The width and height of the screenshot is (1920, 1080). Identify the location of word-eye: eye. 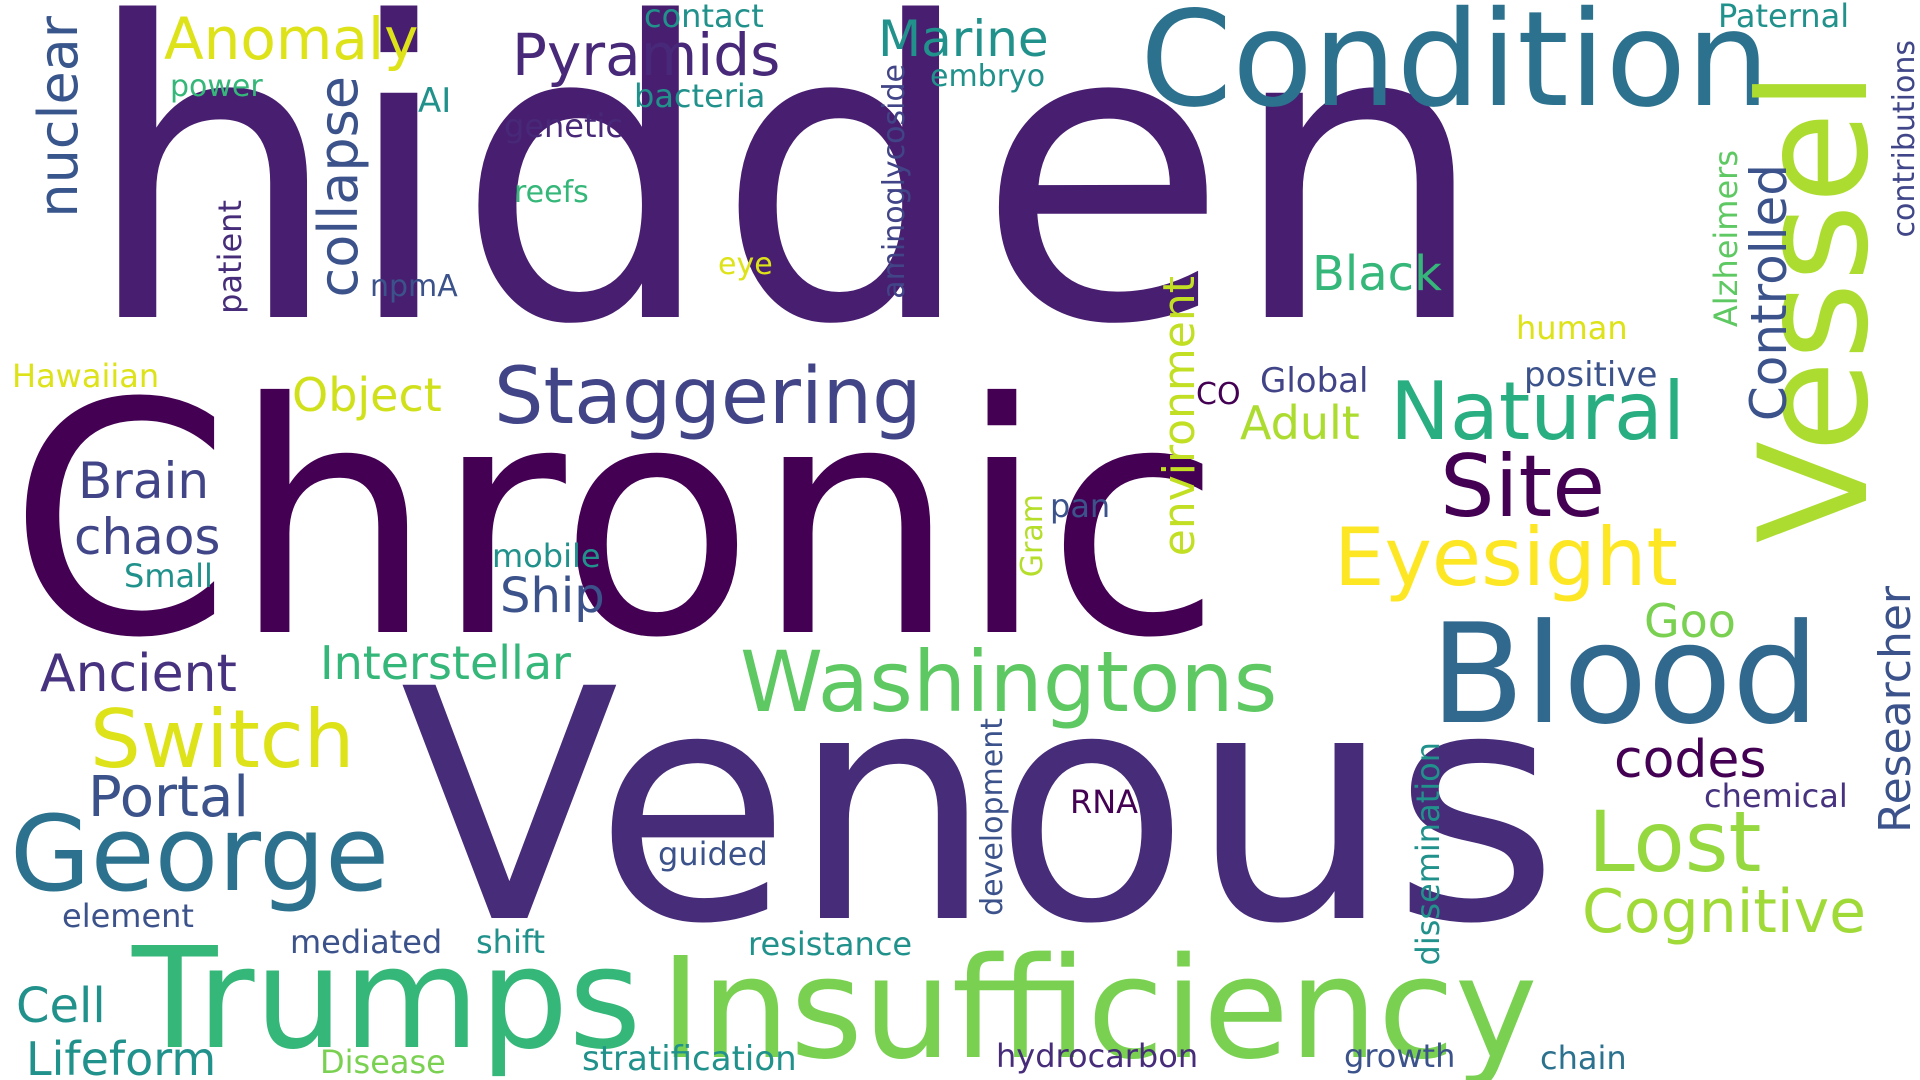
(745, 264).